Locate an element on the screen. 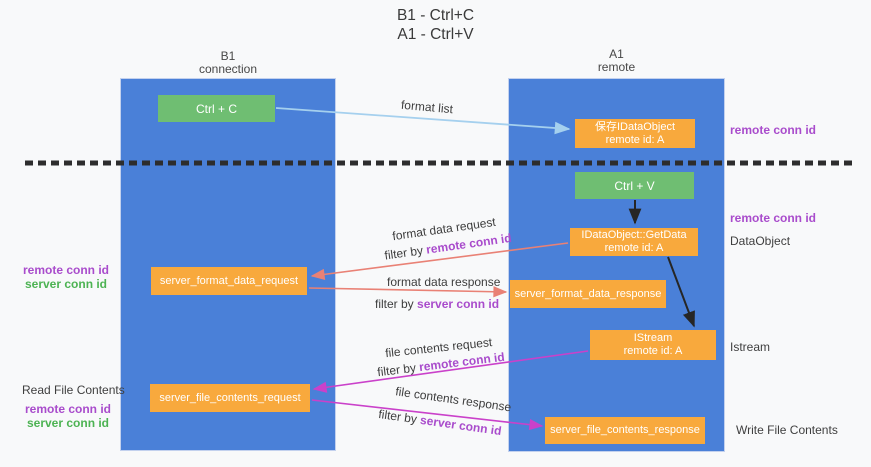  server-conn-id-text: server conn id is located at coordinates (458, 304).